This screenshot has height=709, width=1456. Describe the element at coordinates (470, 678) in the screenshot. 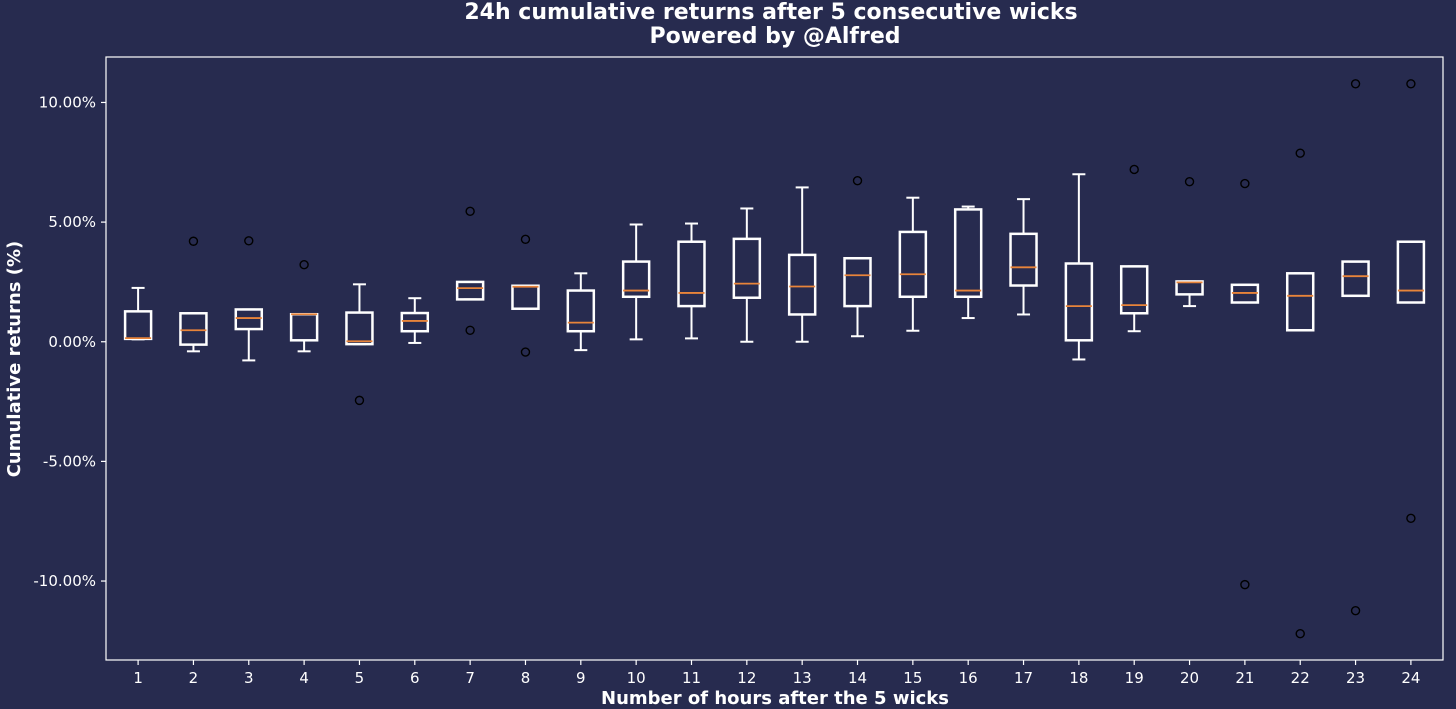

I see `x-tick-label: 7` at that location.